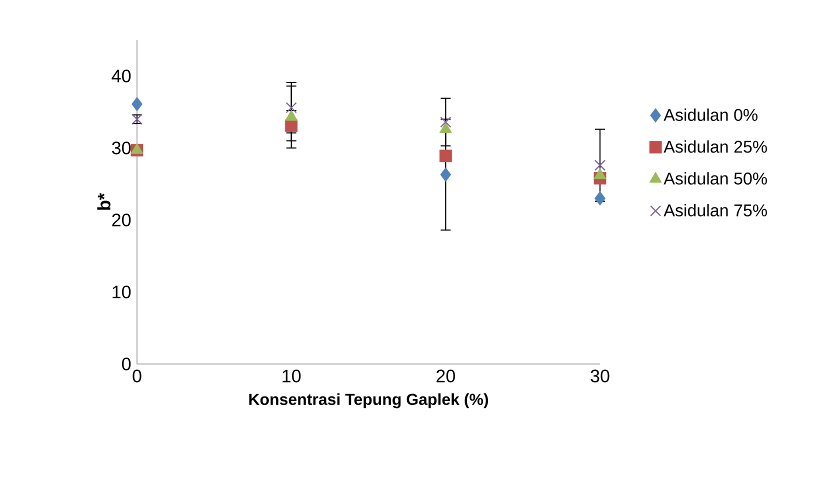  What do you see at coordinates (368, 400) in the screenshot?
I see `x-axis-title: Konsentrasi Tepung Gaplek (%)` at bounding box center [368, 400].